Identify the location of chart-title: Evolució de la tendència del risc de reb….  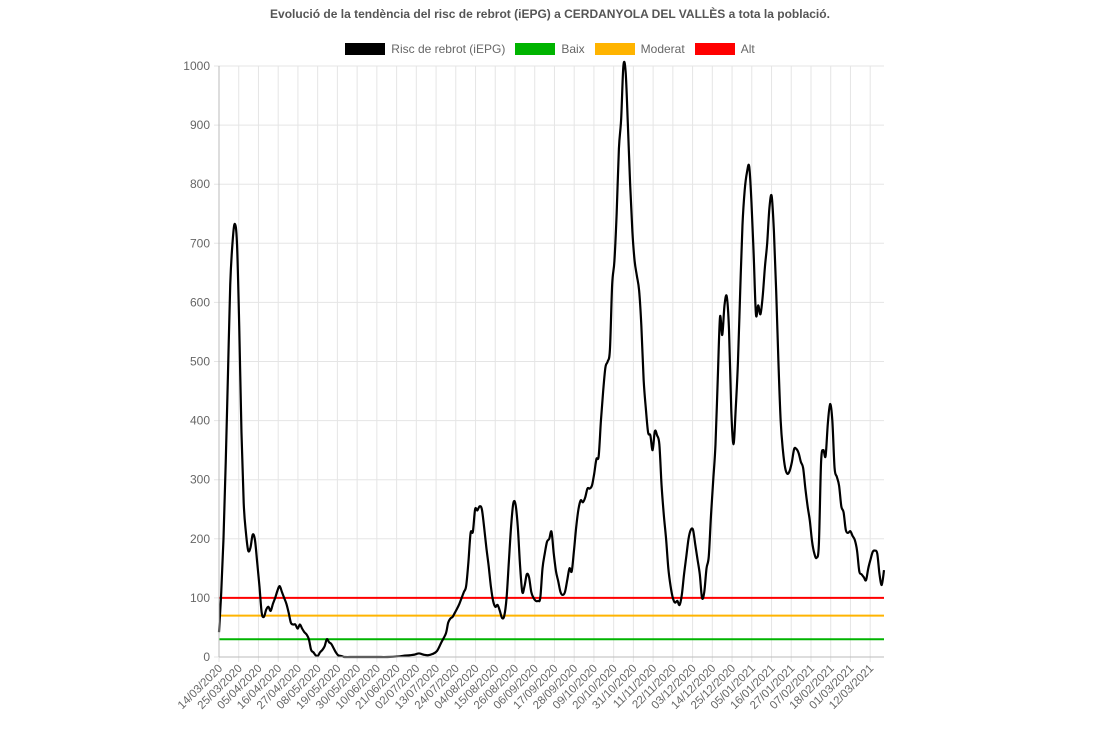
(550, 14).